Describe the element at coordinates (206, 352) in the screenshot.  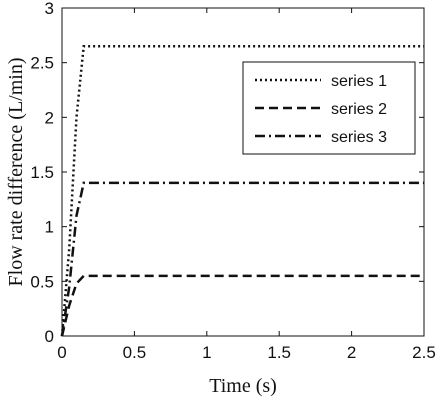
I see `x-tick-label: 1` at that location.